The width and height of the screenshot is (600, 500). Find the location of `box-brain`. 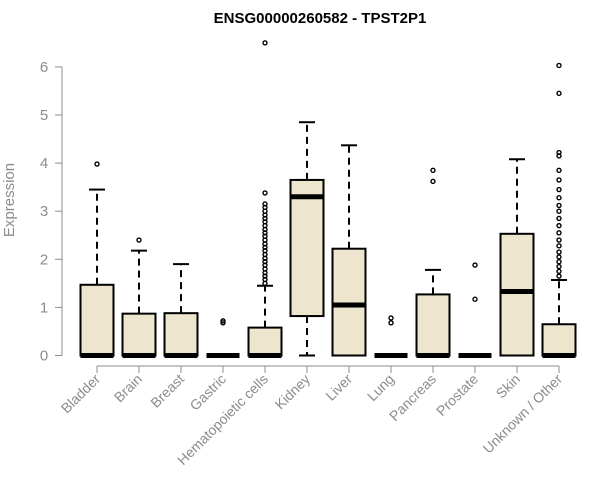

box-brain is located at coordinates (139, 297).